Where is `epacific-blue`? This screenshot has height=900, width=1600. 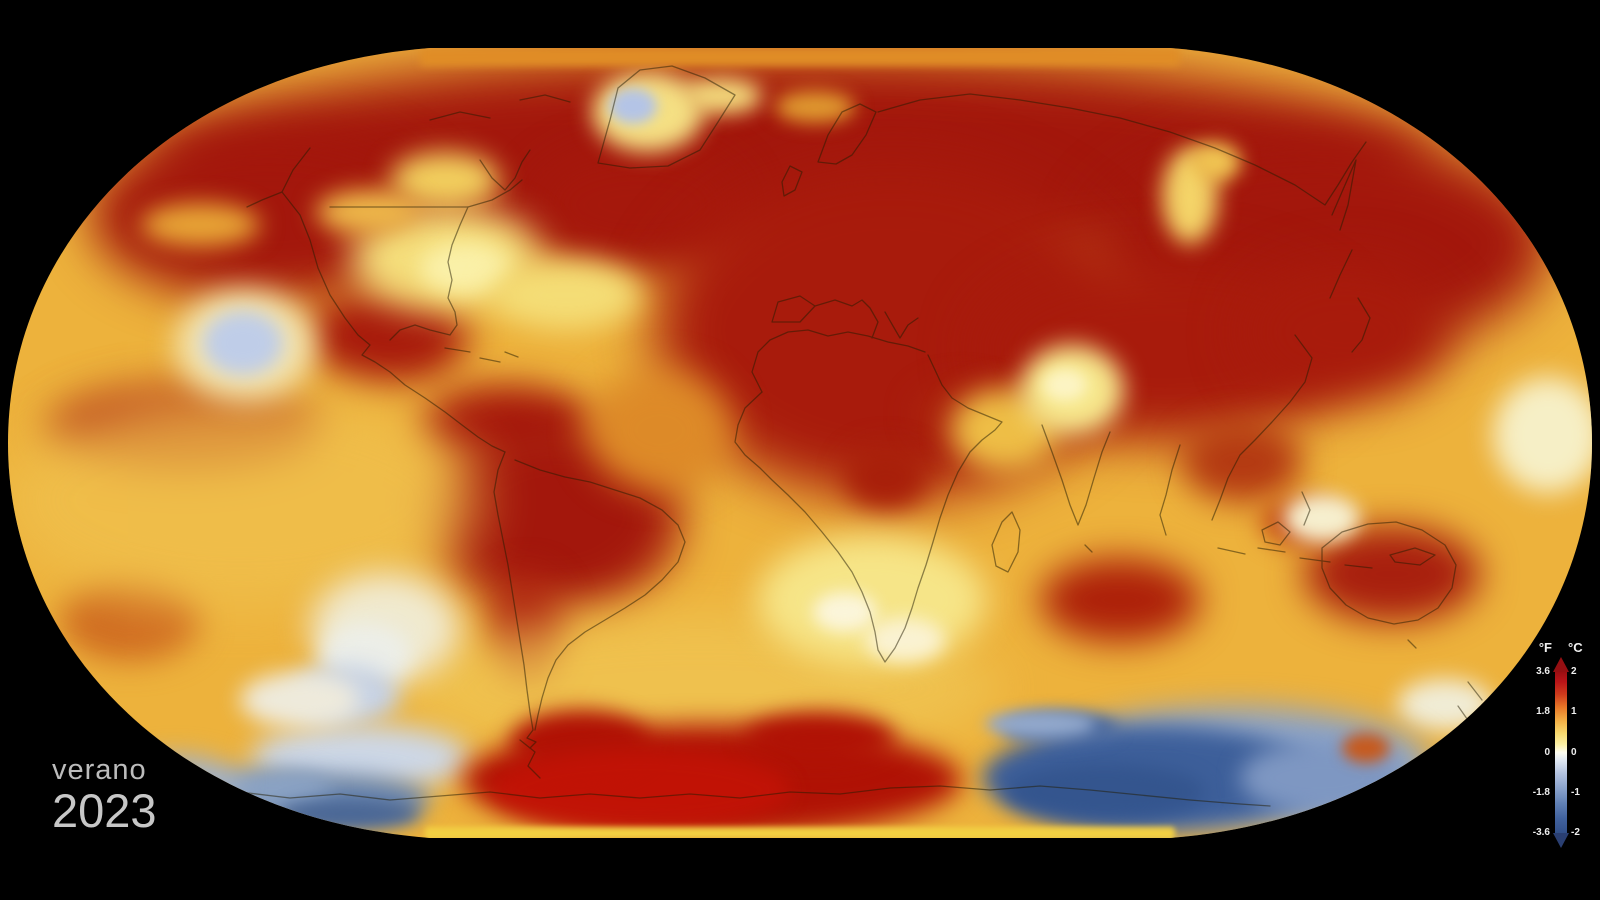 epacific-blue is located at coordinates (243, 343).